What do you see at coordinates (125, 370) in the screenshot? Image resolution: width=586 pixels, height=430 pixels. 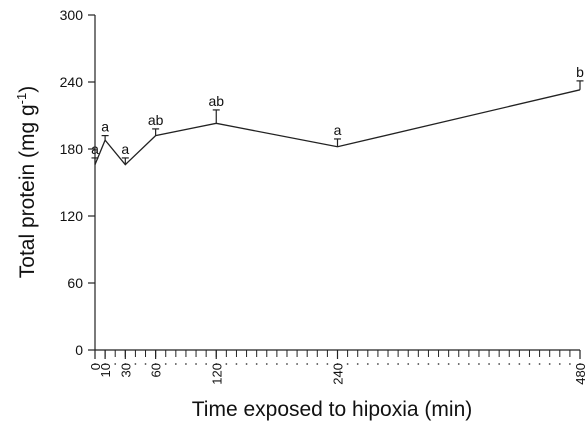 I see `x-tick-label: 30` at bounding box center [125, 370].